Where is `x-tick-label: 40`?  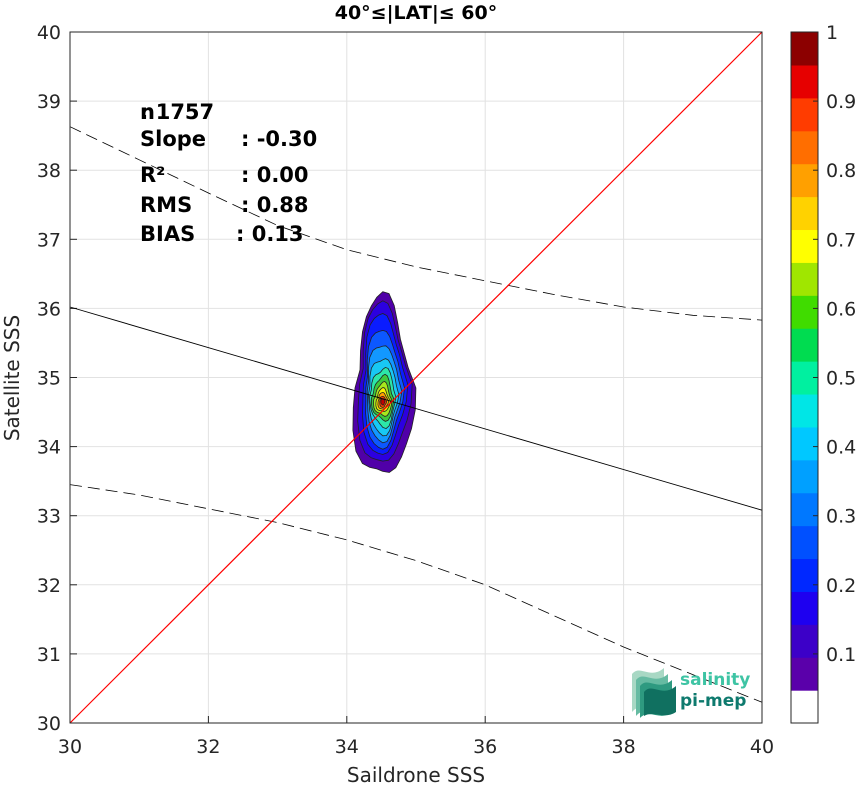 x-tick-label: 40 is located at coordinates (762, 747).